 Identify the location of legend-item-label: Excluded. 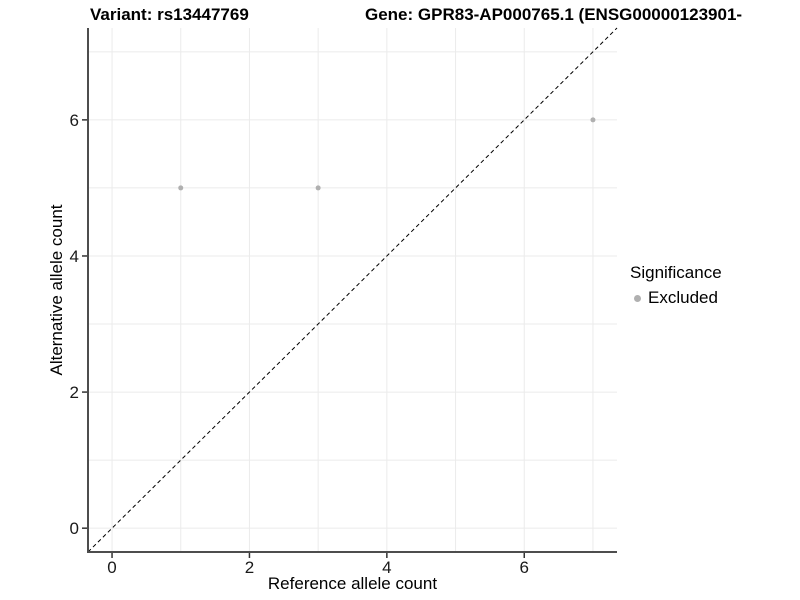
(683, 297).